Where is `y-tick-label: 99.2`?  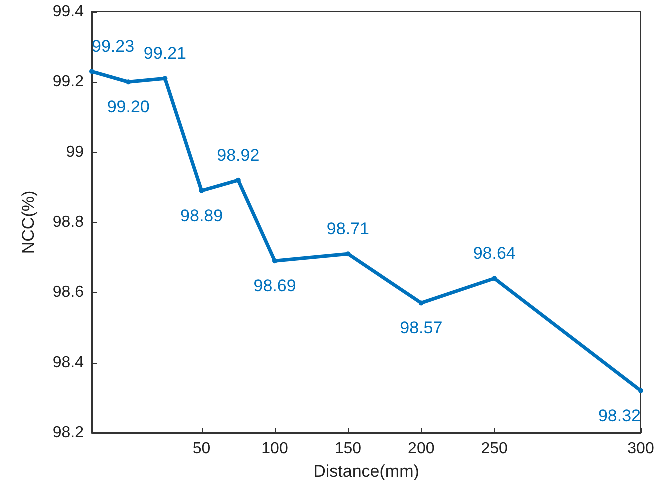
y-tick-label: 99.2 is located at coordinates (68, 82).